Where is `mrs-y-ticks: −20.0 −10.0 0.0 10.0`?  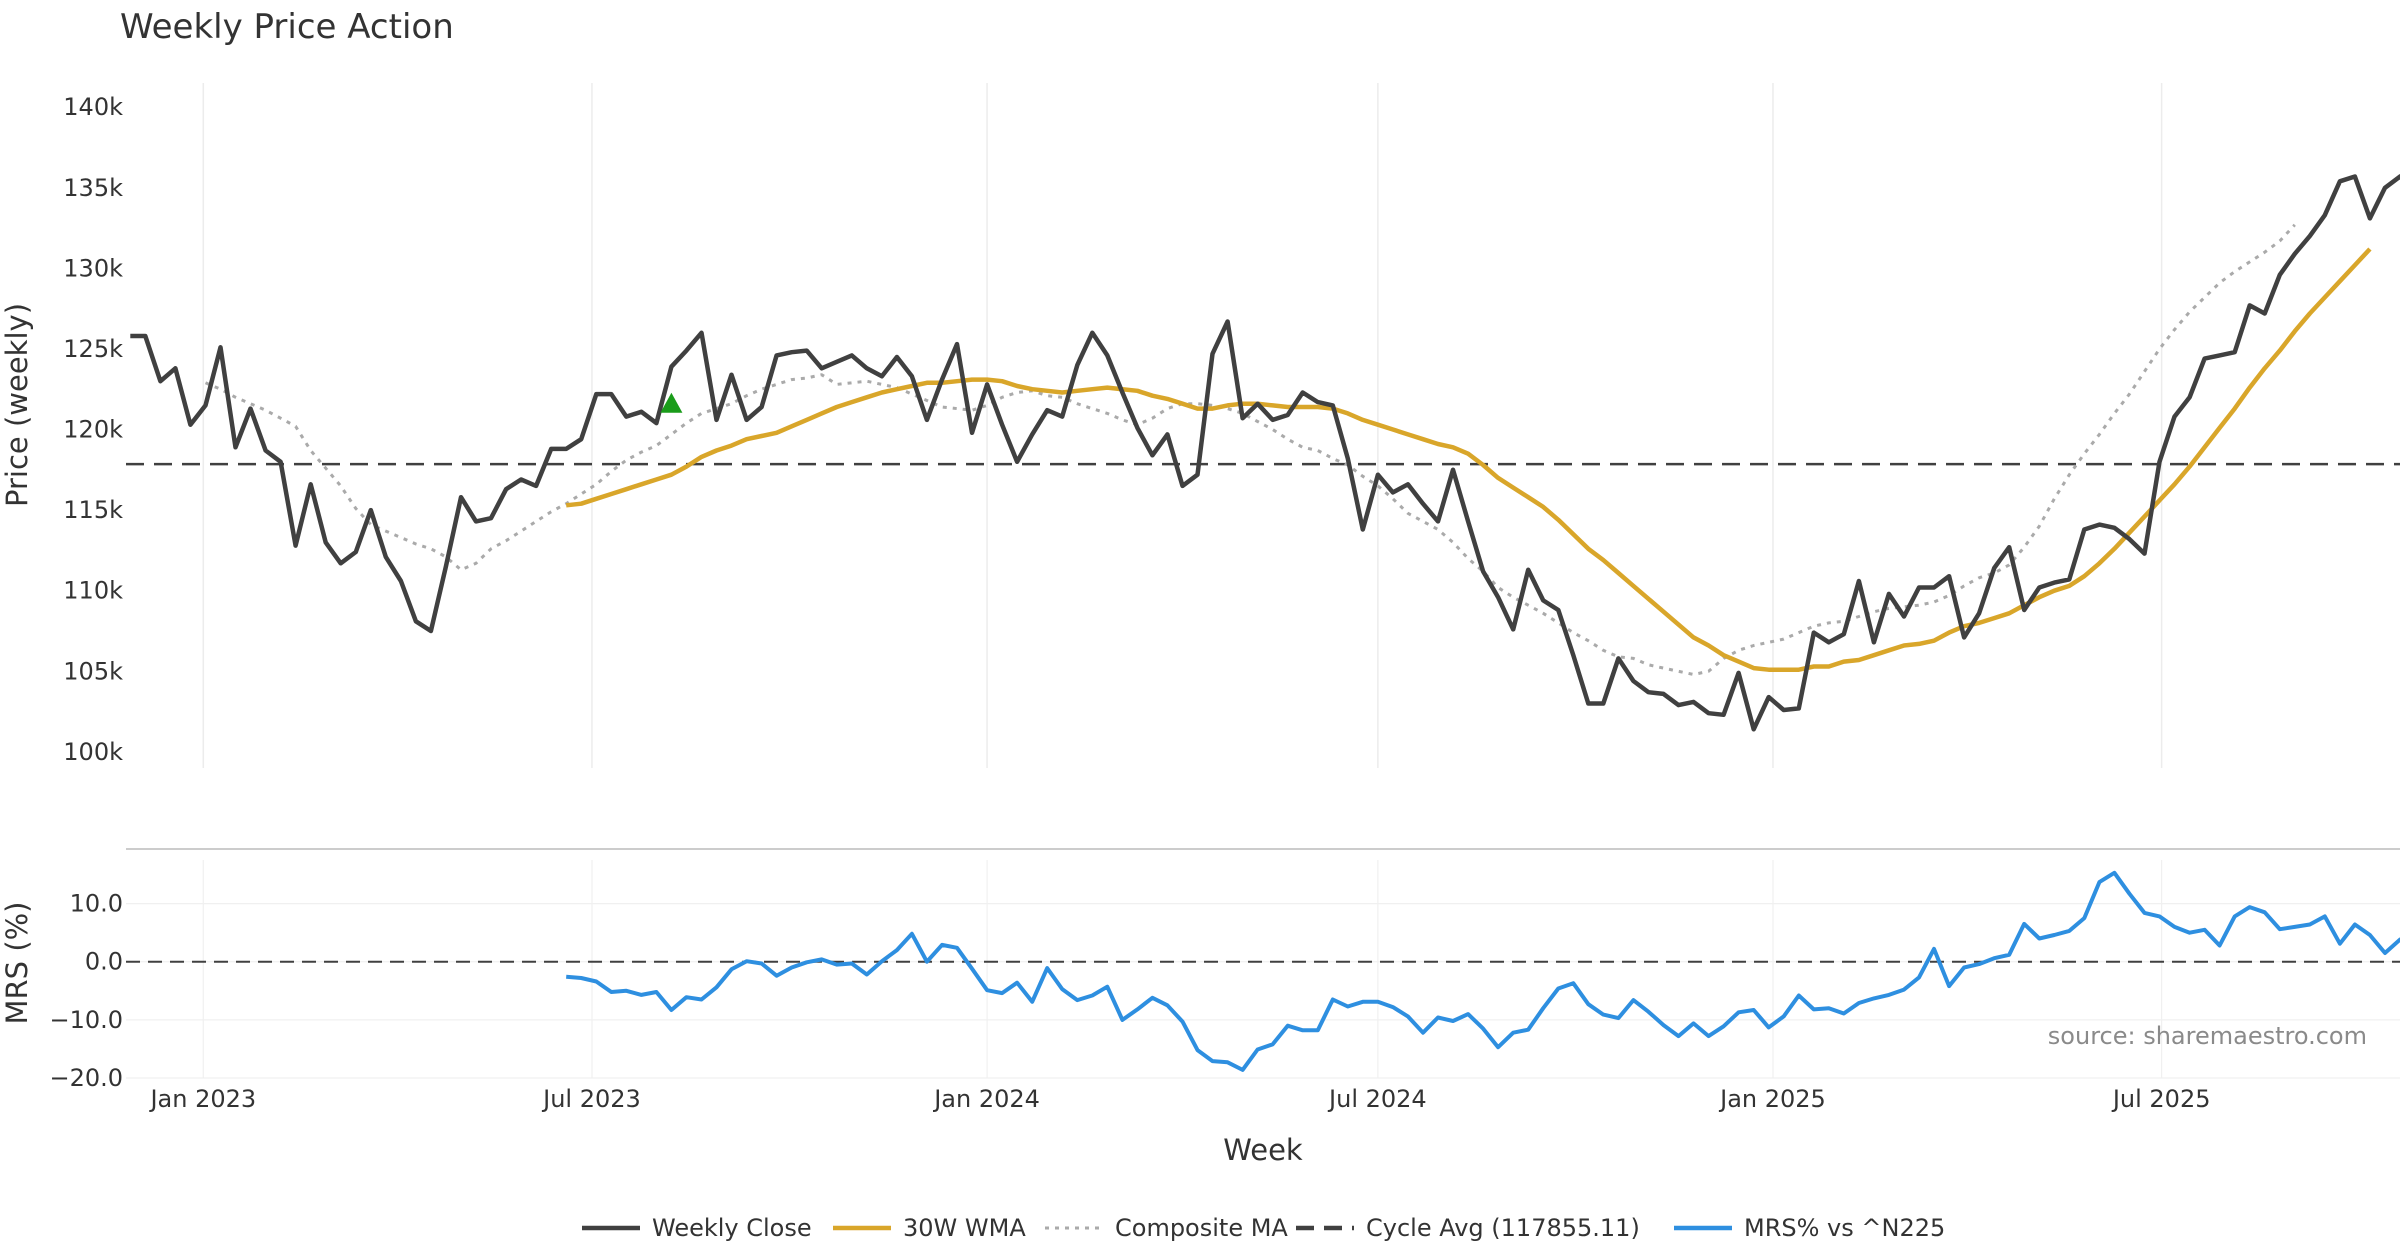 mrs-y-ticks: −20.0 −10.0 0.0 10.0 is located at coordinates (86, 991).